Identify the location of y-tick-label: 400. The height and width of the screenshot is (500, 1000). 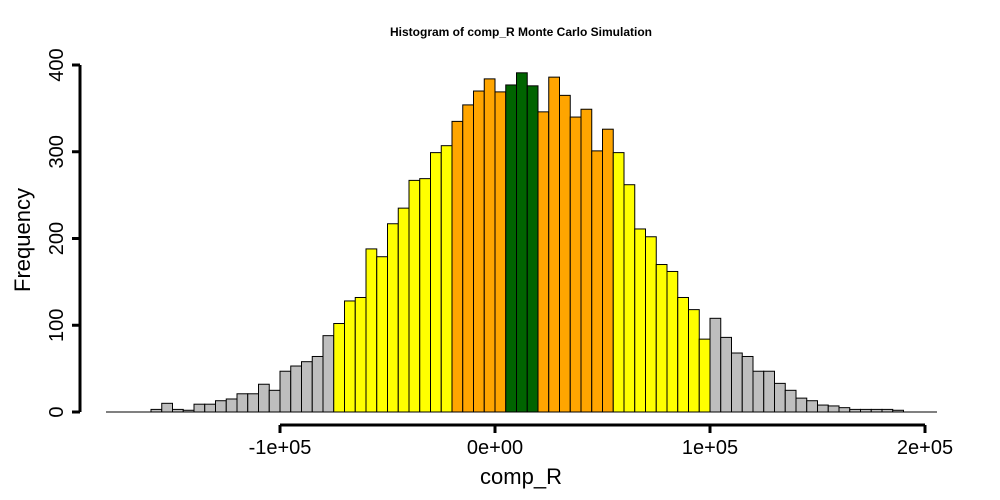
(57, 64).